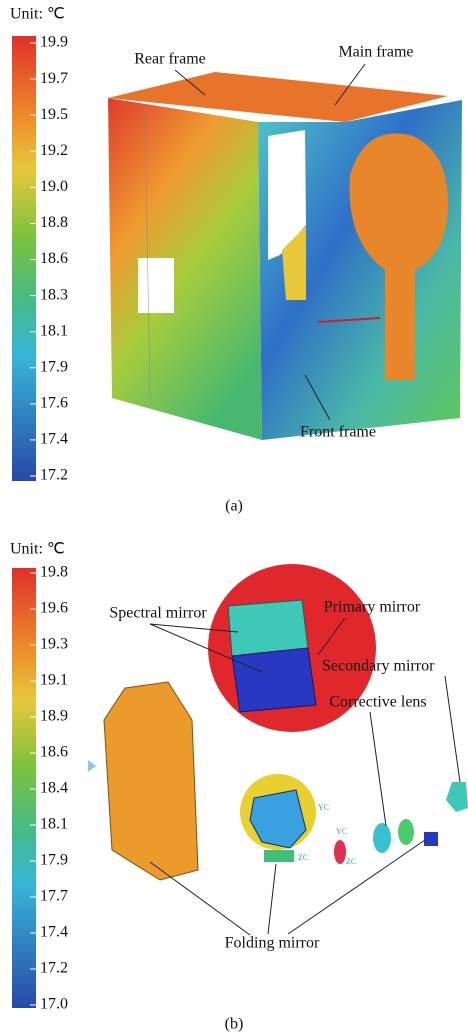 The image size is (468, 1036). Describe the element at coordinates (372, 607) in the screenshot. I see `label: Primary mirror` at that location.